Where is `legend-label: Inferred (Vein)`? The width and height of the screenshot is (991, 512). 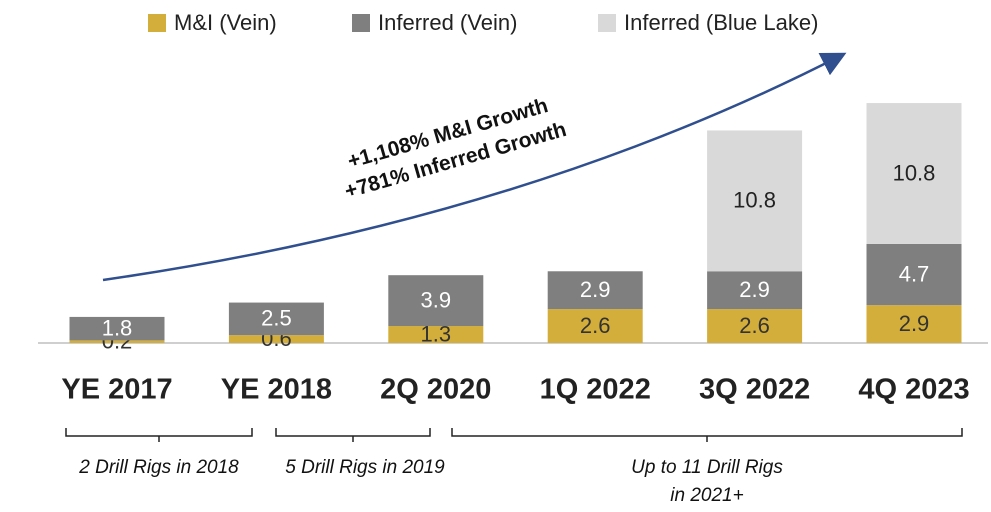
legend-label: Inferred (Vein) is located at coordinates (447, 22).